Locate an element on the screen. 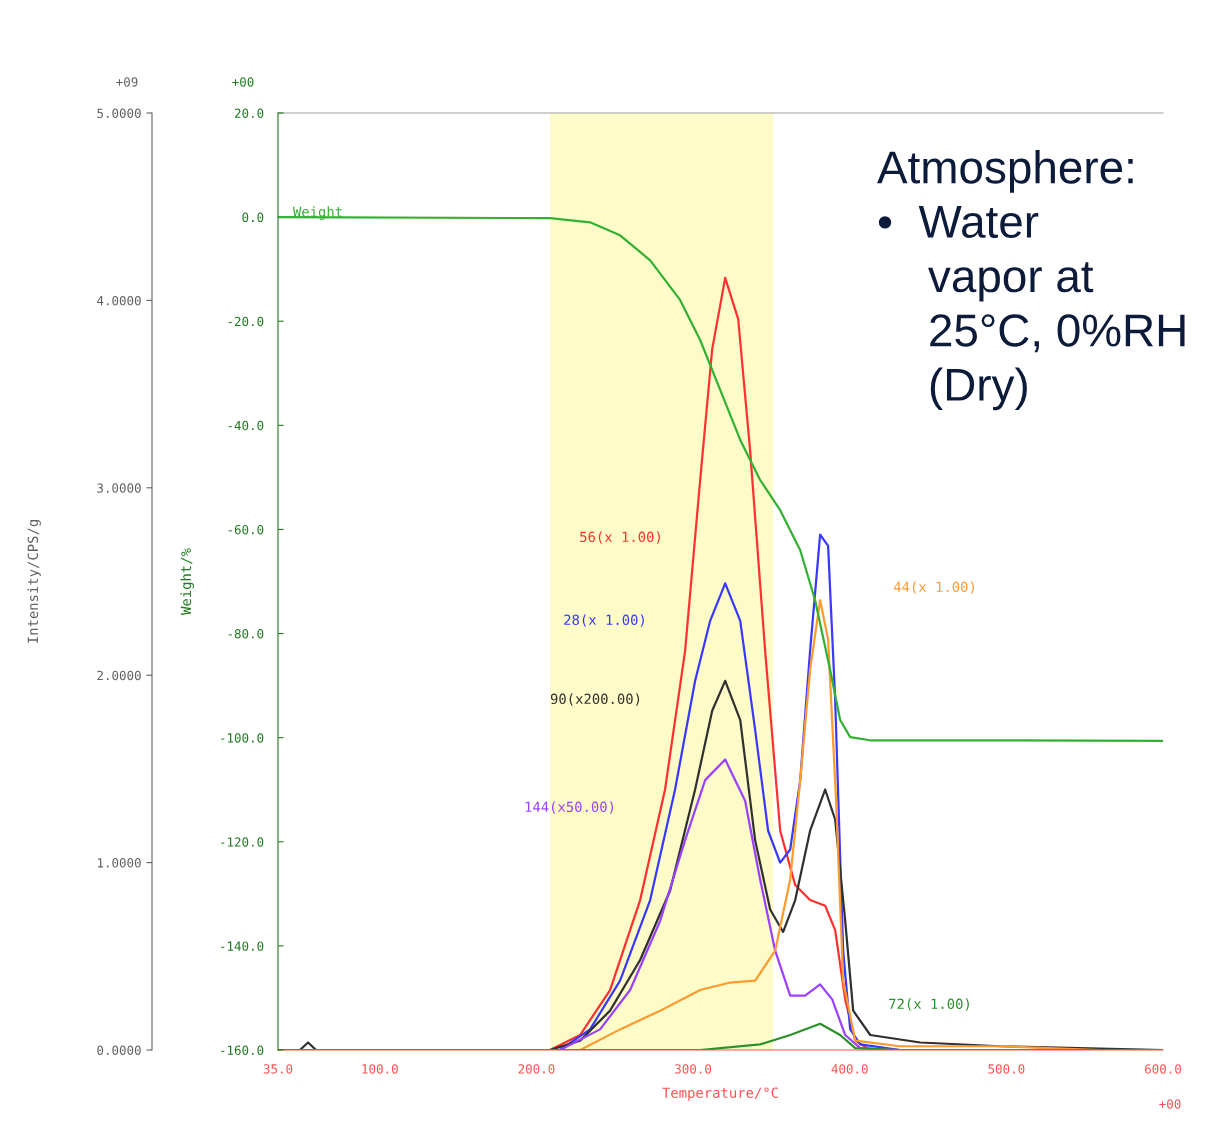 The height and width of the screenshot is (1128, 1217). y2-tick-label: 20.0 is located at coordinates (249, 113).